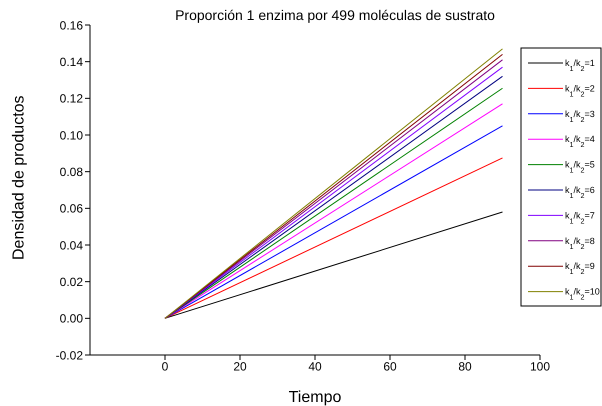  I want to click on legend-label: k$_{1}$/k$_{2}$=4, so click(580, 141).